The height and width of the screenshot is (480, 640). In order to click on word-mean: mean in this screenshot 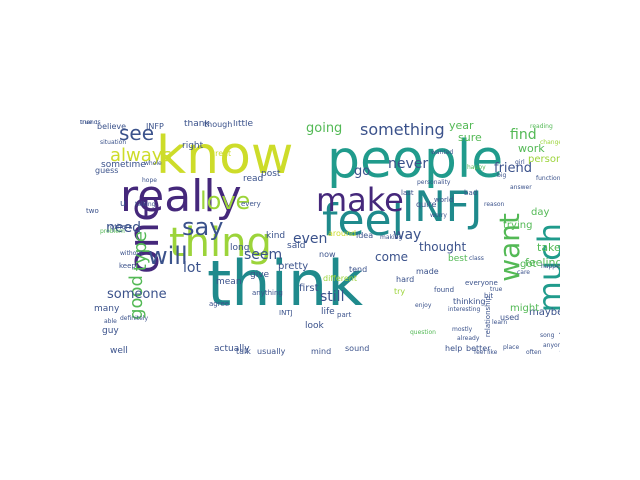, I will do `click(229, 282)`.